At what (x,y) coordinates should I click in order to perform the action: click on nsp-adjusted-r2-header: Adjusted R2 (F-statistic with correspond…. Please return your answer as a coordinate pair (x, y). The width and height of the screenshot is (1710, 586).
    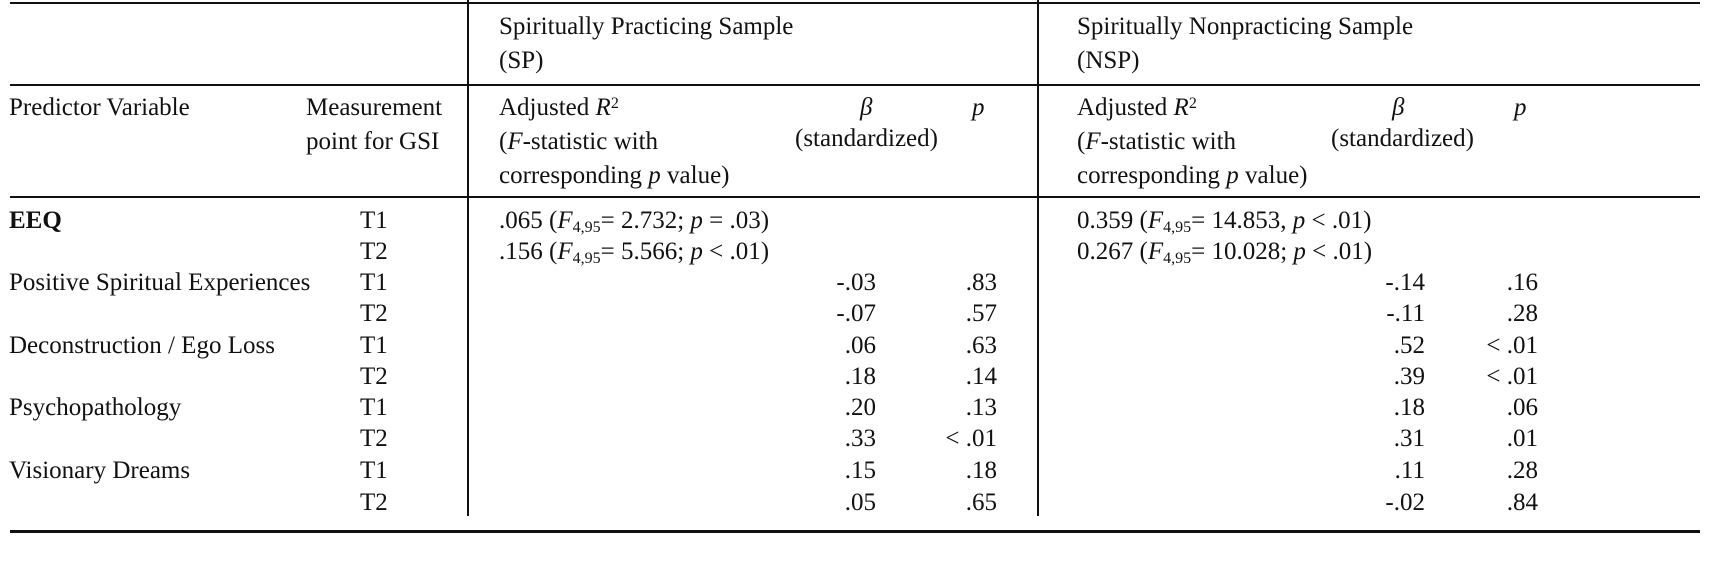
    Looking at the image, I should click on (1192, 141).